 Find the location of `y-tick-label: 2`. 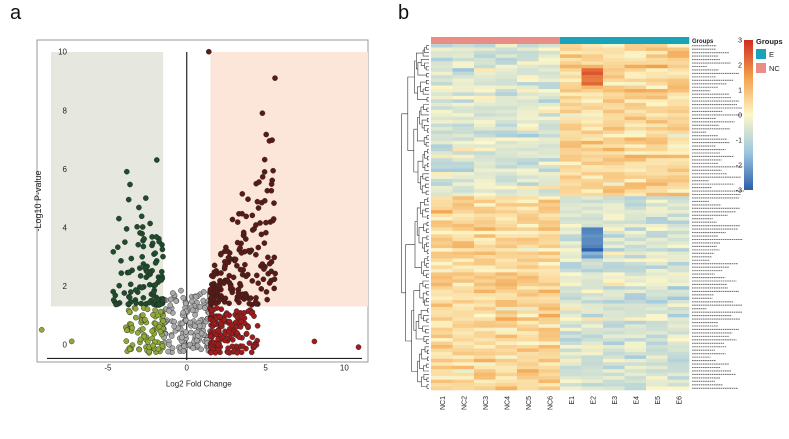

y-tick-label: 2 is located at coordinates (65, 286).